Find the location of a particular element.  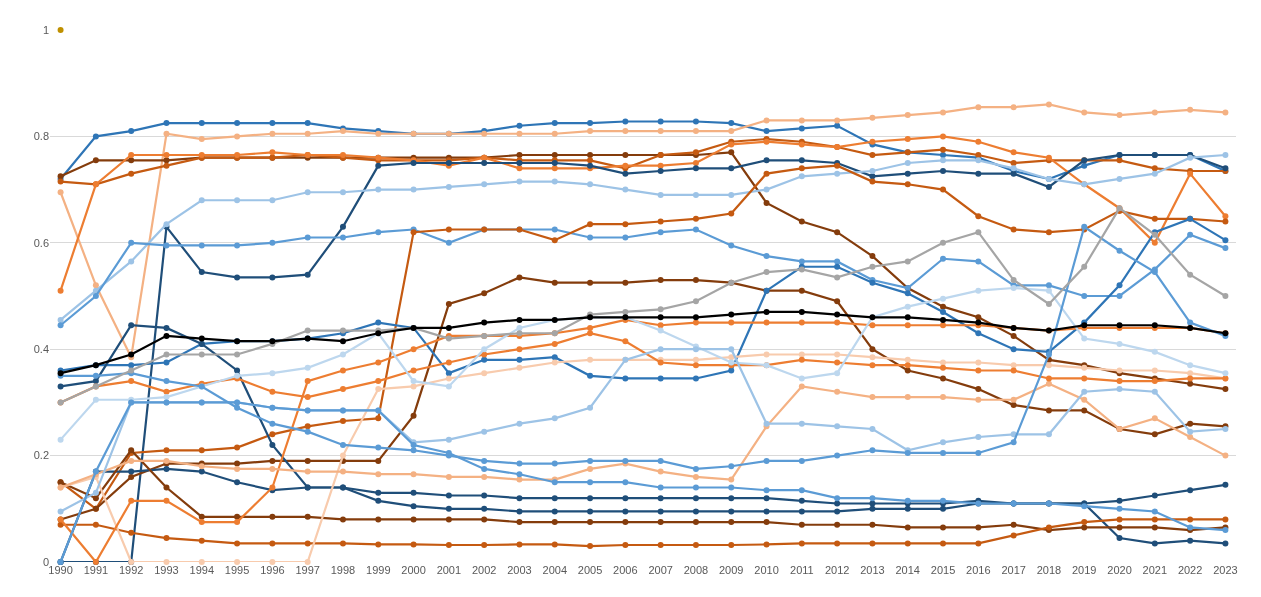

x-tick-label: 1990 is located at coordinates (60, 570).